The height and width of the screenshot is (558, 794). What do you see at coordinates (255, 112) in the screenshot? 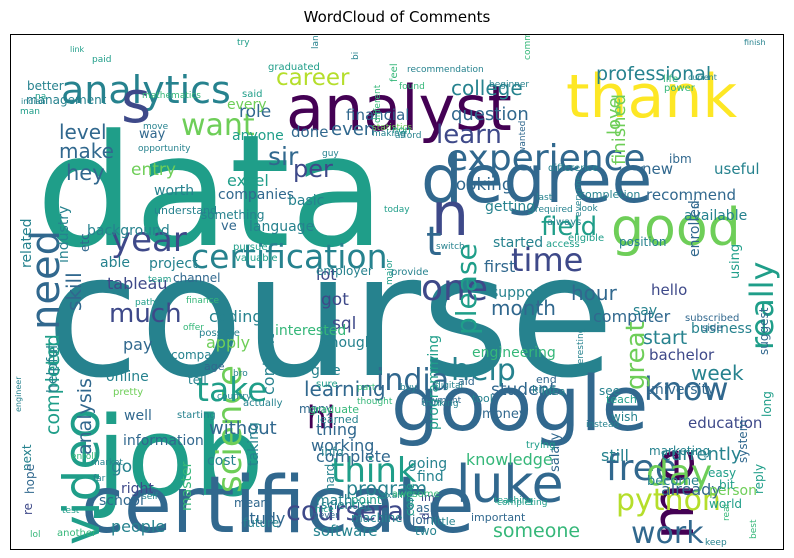
I see `cloud-word: role` at bounding box center [255, 112].